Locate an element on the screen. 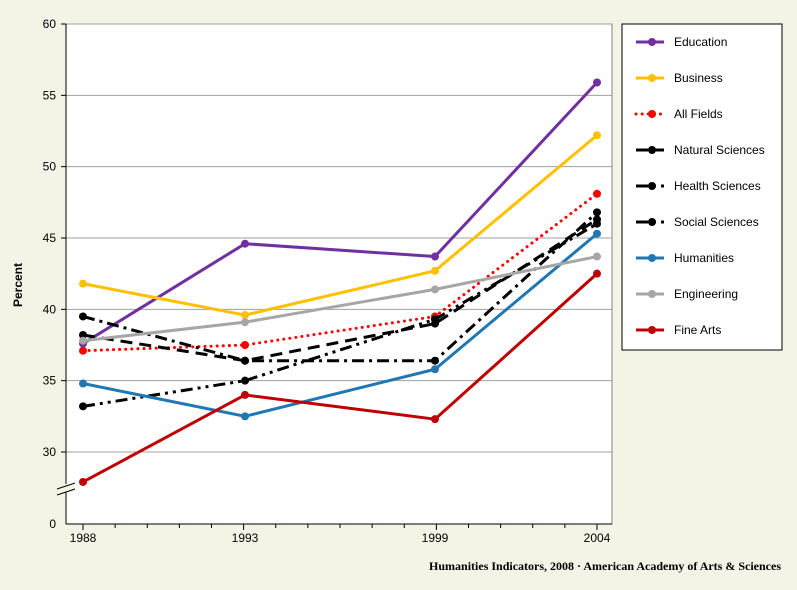 The height and width of the screenshot is (590, 797). y-tick-label: 30 is located at coordinates (50, 452).